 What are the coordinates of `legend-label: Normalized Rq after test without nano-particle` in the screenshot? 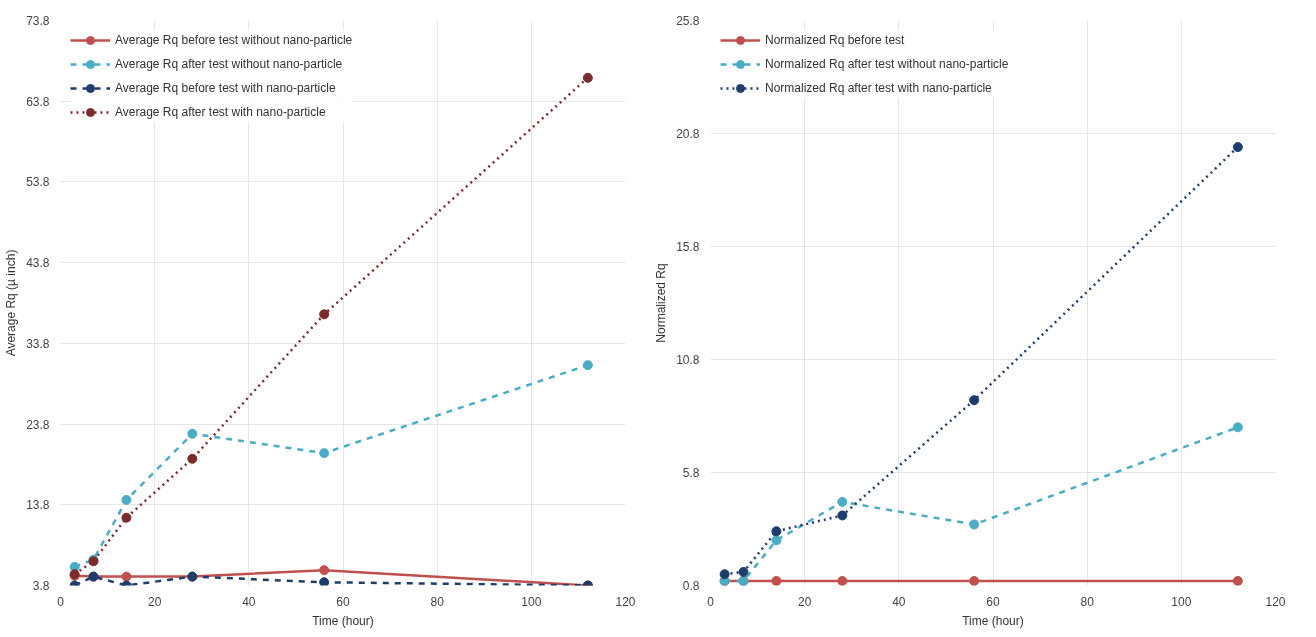 It's located at (887, 64).